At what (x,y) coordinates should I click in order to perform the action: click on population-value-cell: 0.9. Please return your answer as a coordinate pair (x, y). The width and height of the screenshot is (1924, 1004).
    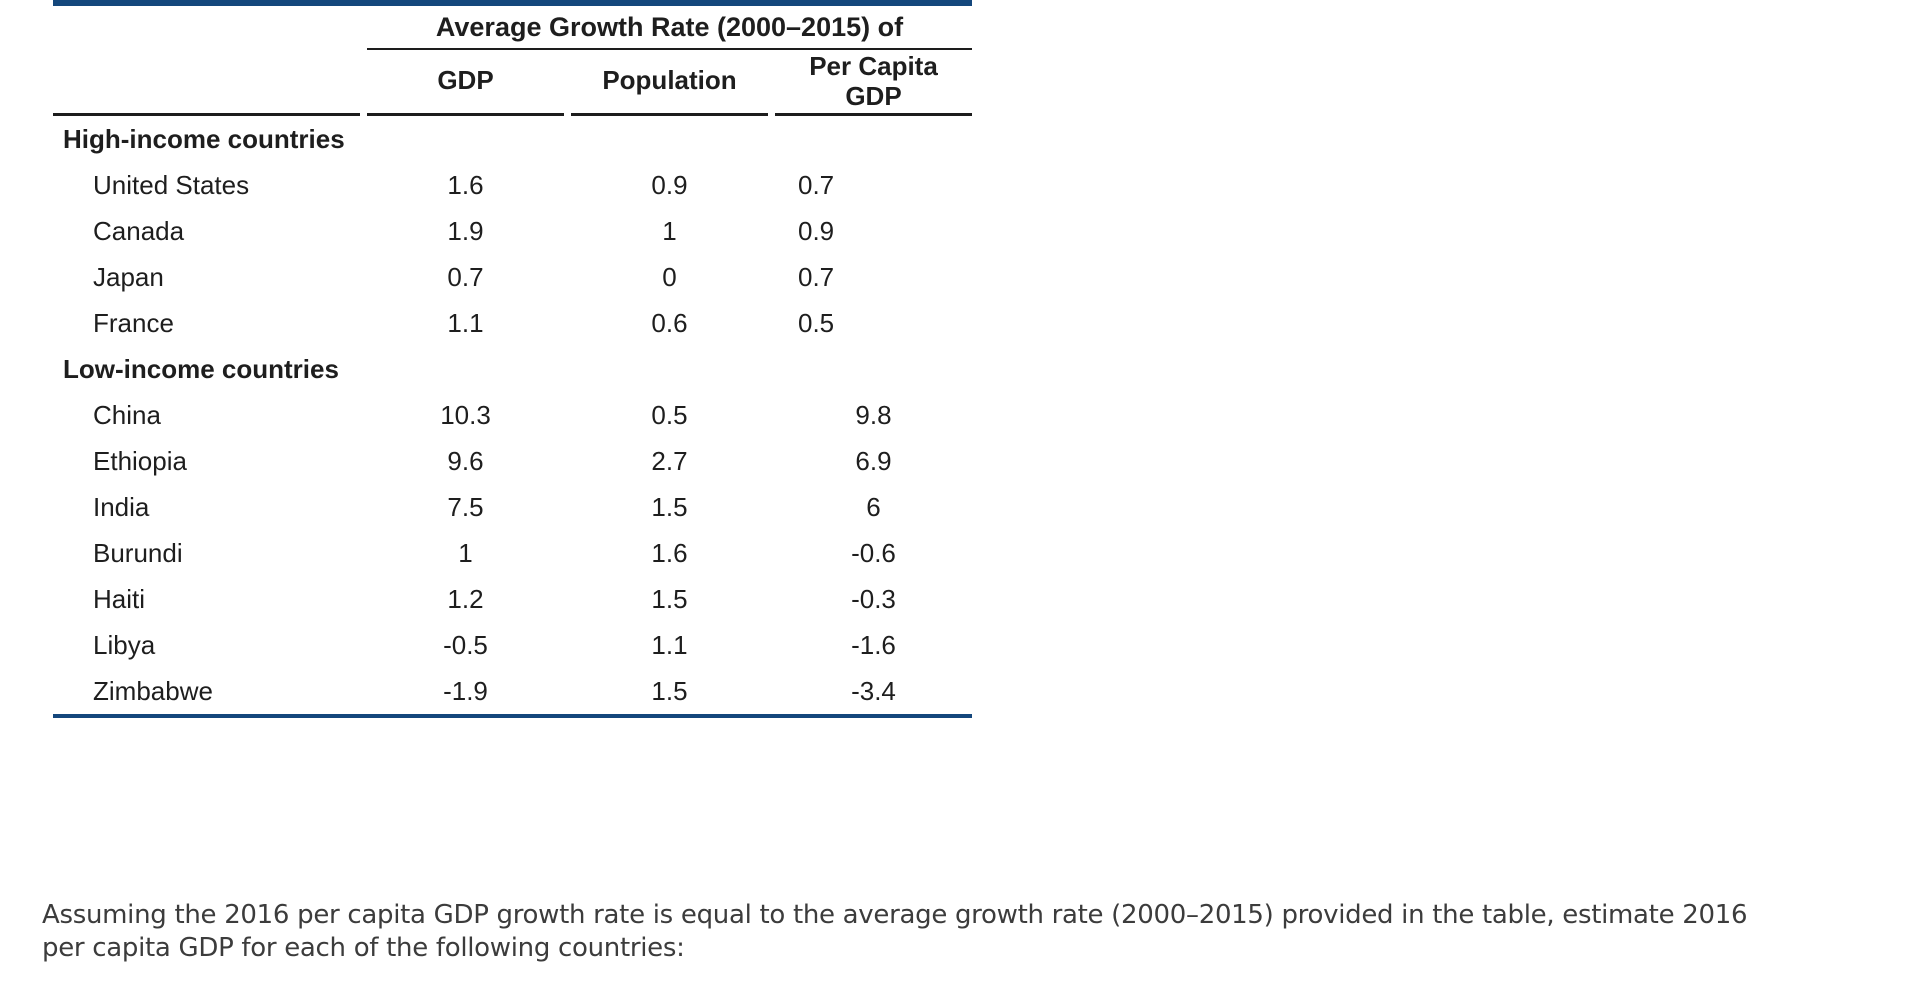
    Looking at the image, I should click on (669, 185).